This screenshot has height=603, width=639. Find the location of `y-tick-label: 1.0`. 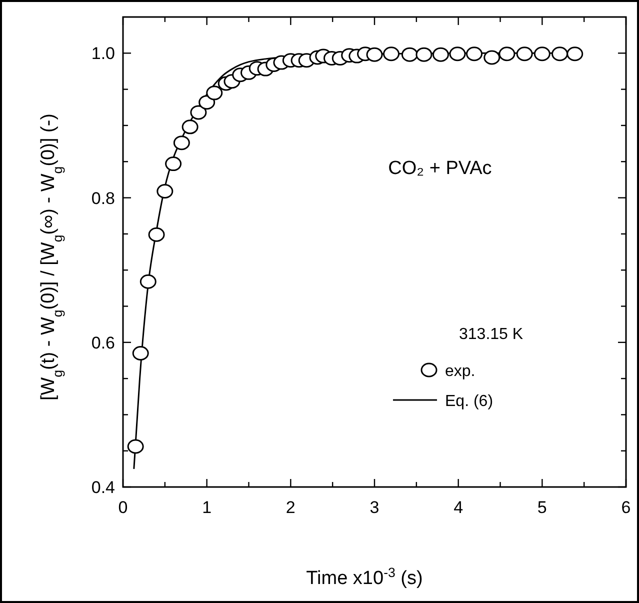

y-tick-label: 1.0 is located at coordinates (103, 54).